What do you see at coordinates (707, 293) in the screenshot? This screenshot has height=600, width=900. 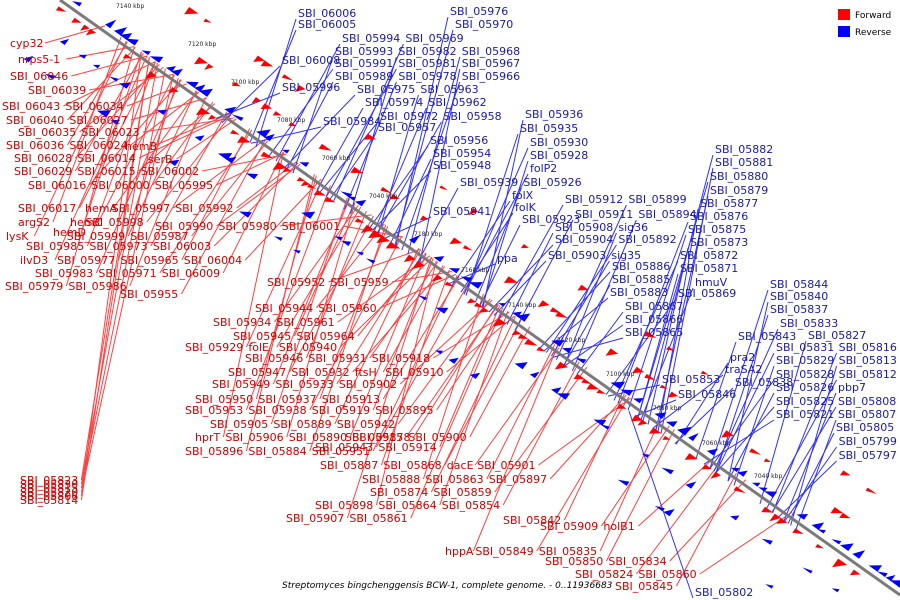 I see `reverse-gene-label: SBI_05869` at bounding box center [707, 293].